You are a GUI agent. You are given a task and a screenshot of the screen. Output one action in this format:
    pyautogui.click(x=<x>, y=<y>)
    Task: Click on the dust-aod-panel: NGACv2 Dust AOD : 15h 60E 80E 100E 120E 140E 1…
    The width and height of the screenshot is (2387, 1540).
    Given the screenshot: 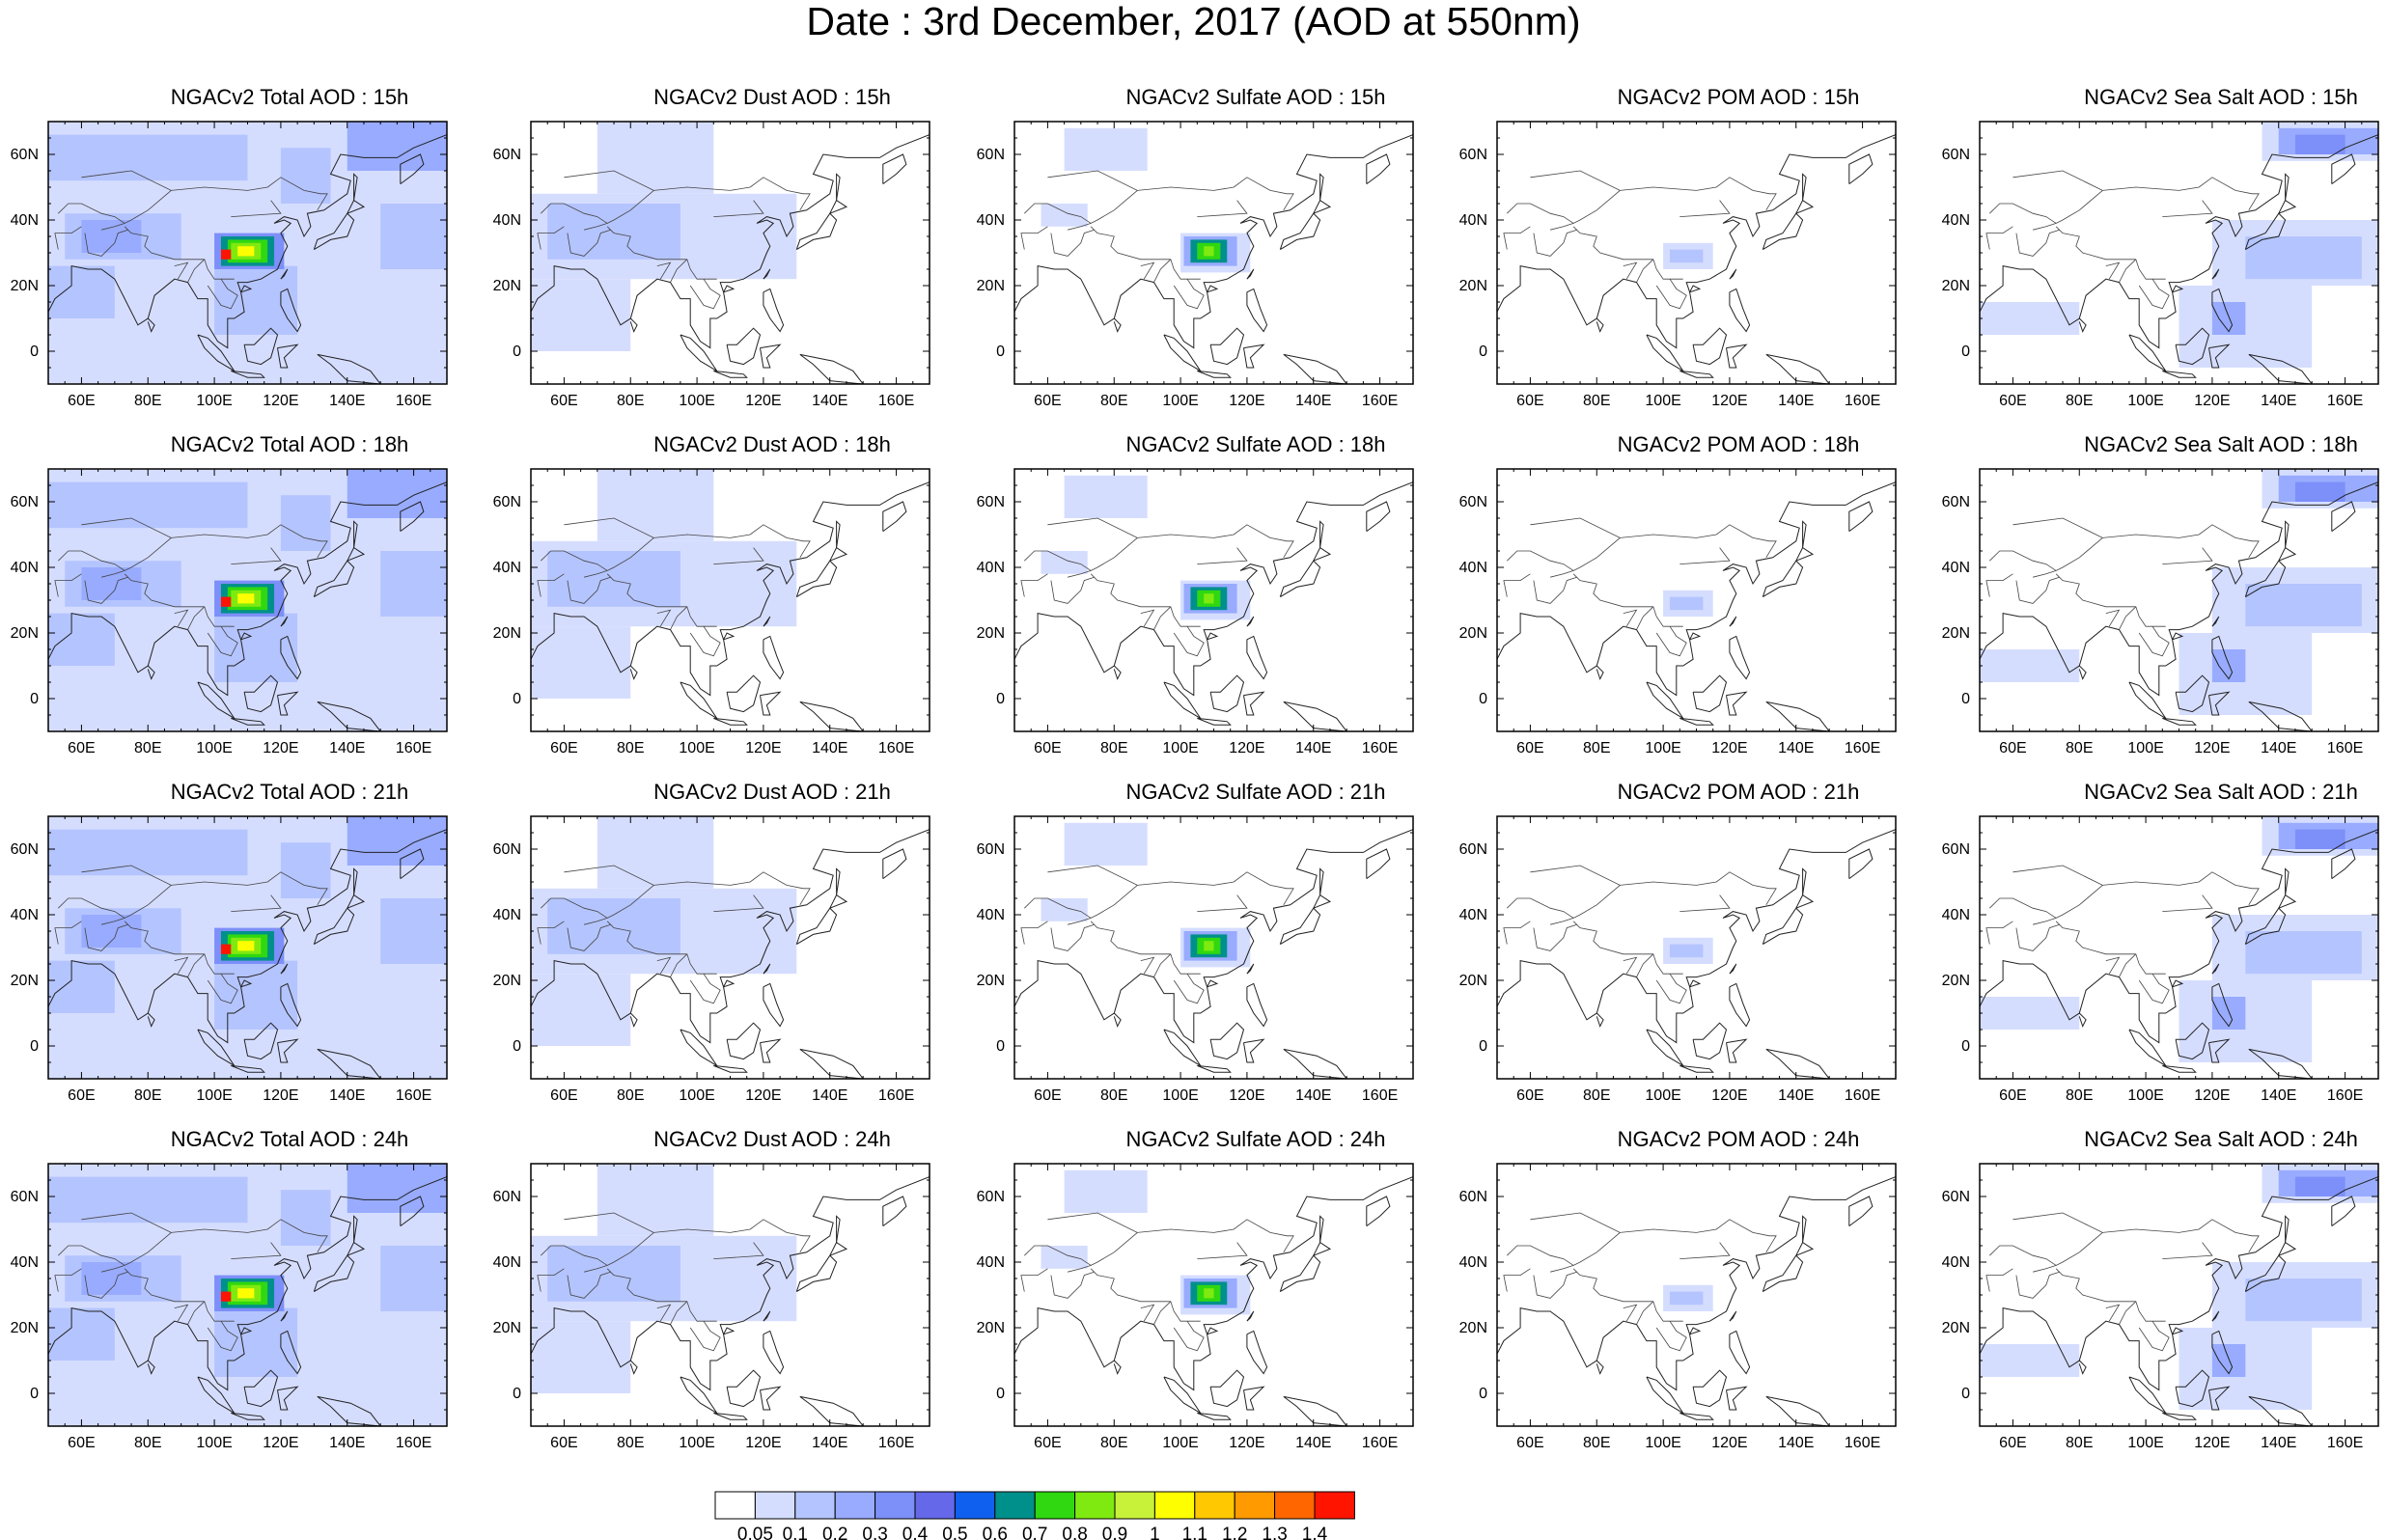 What is the action you would take?
    pyautogui.click(x=753, y=250)
    